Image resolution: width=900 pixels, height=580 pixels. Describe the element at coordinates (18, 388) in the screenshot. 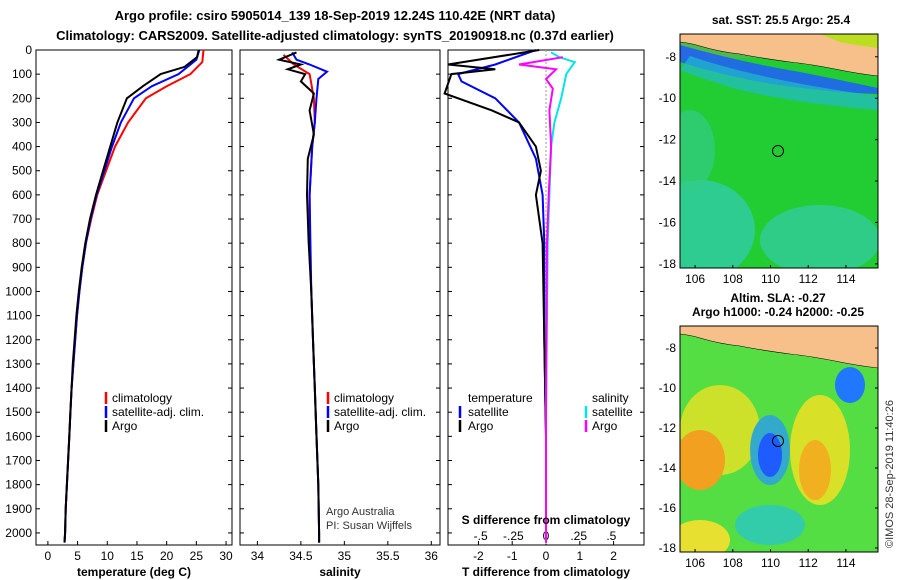

I see `y-tick-label: 1400` at that location.